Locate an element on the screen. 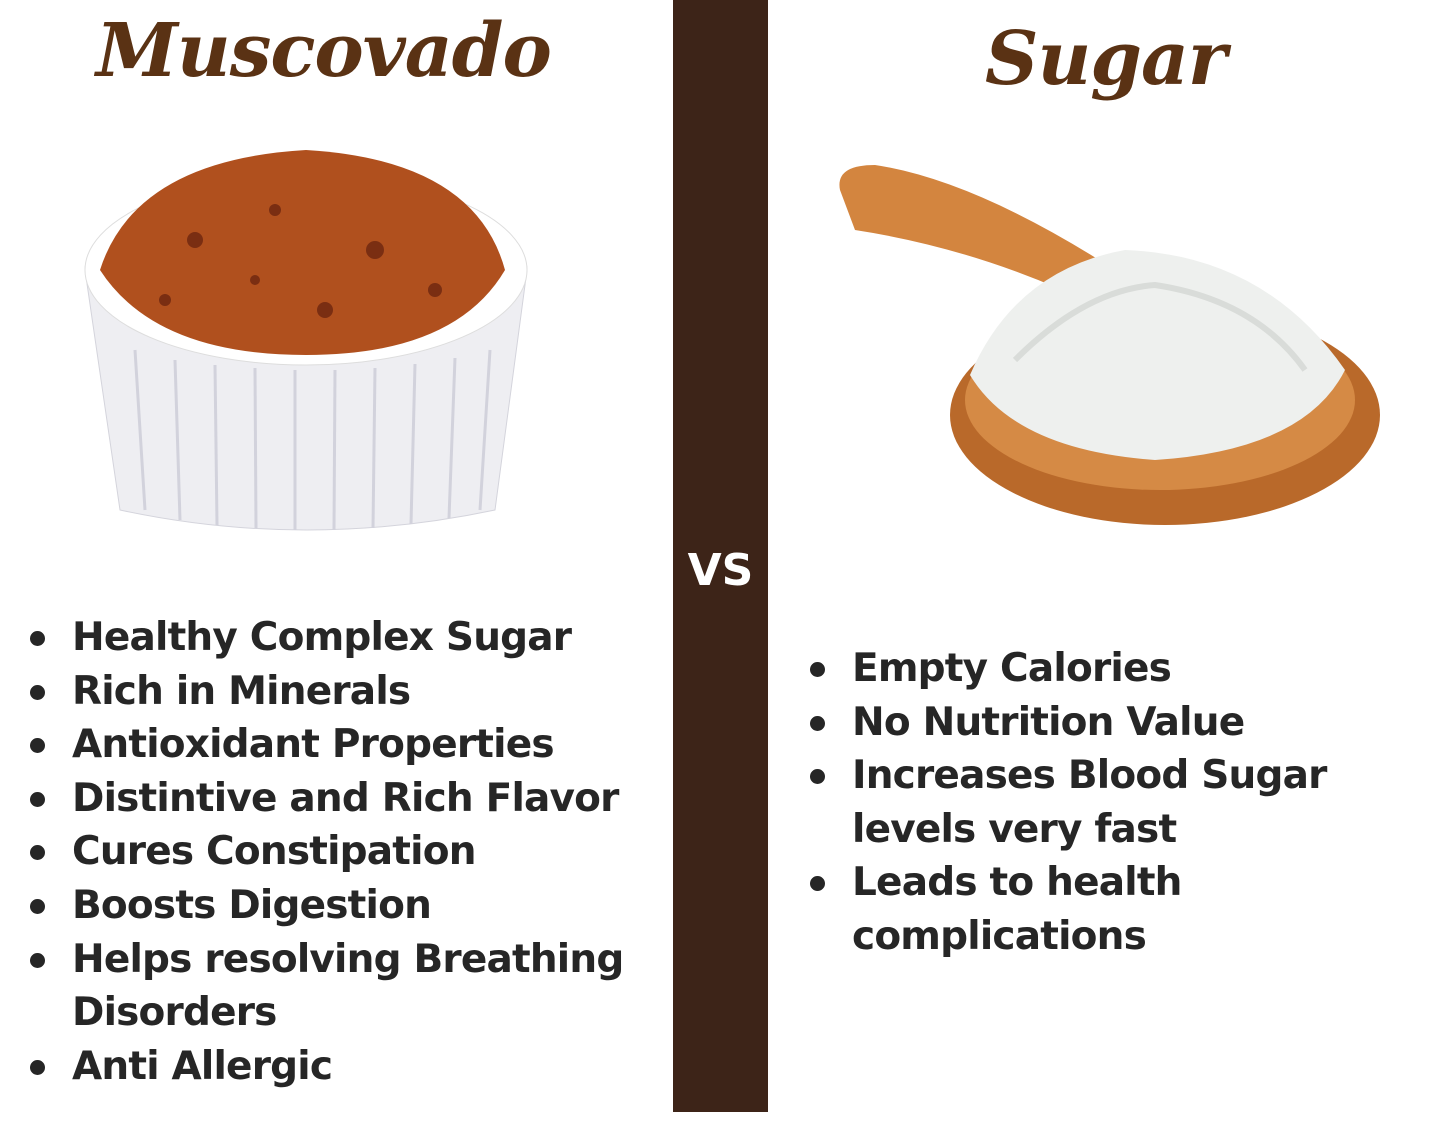  list-item: Healthy Complex Sugar is located at coordinates (331, 638).